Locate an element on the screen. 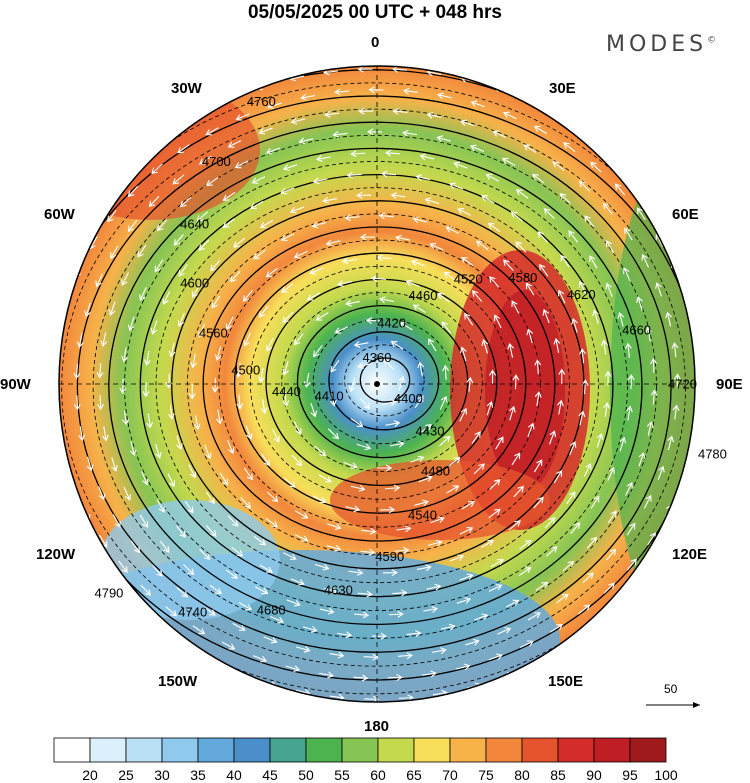 This screenshot has height=783, width=750. brand-mark: © is located at coordinates (712, 40).